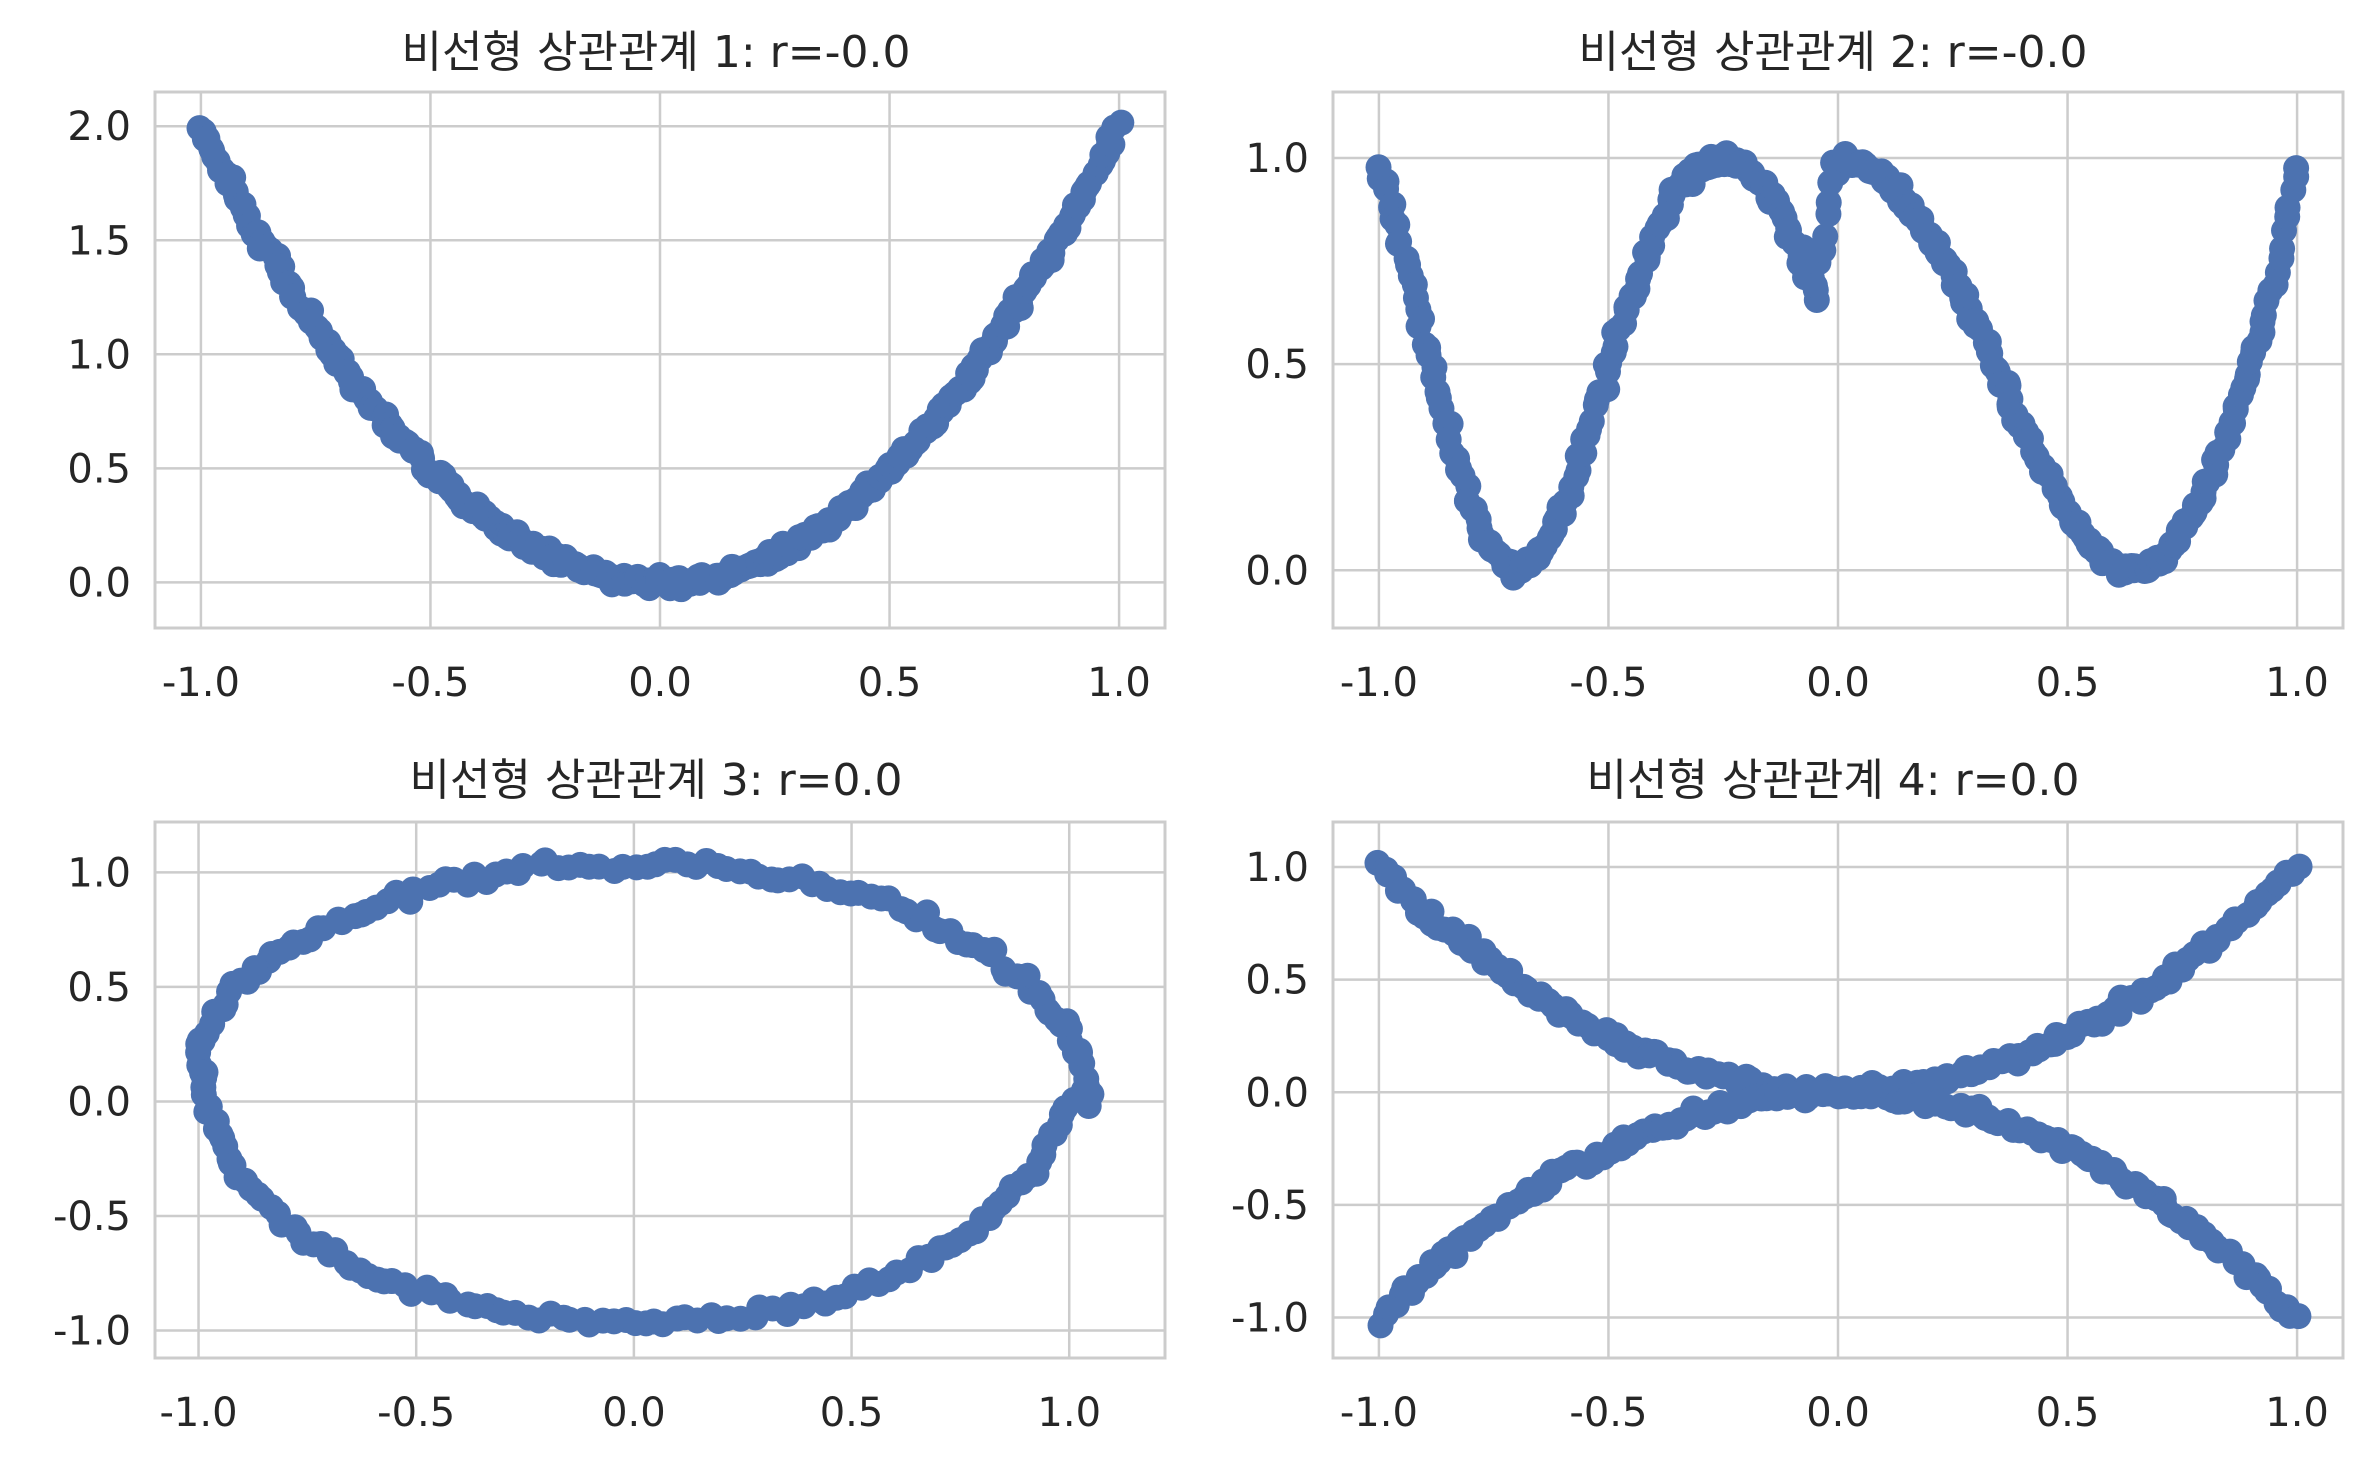  I want to click on y-tick-label: 1.5, so click(99, 241).